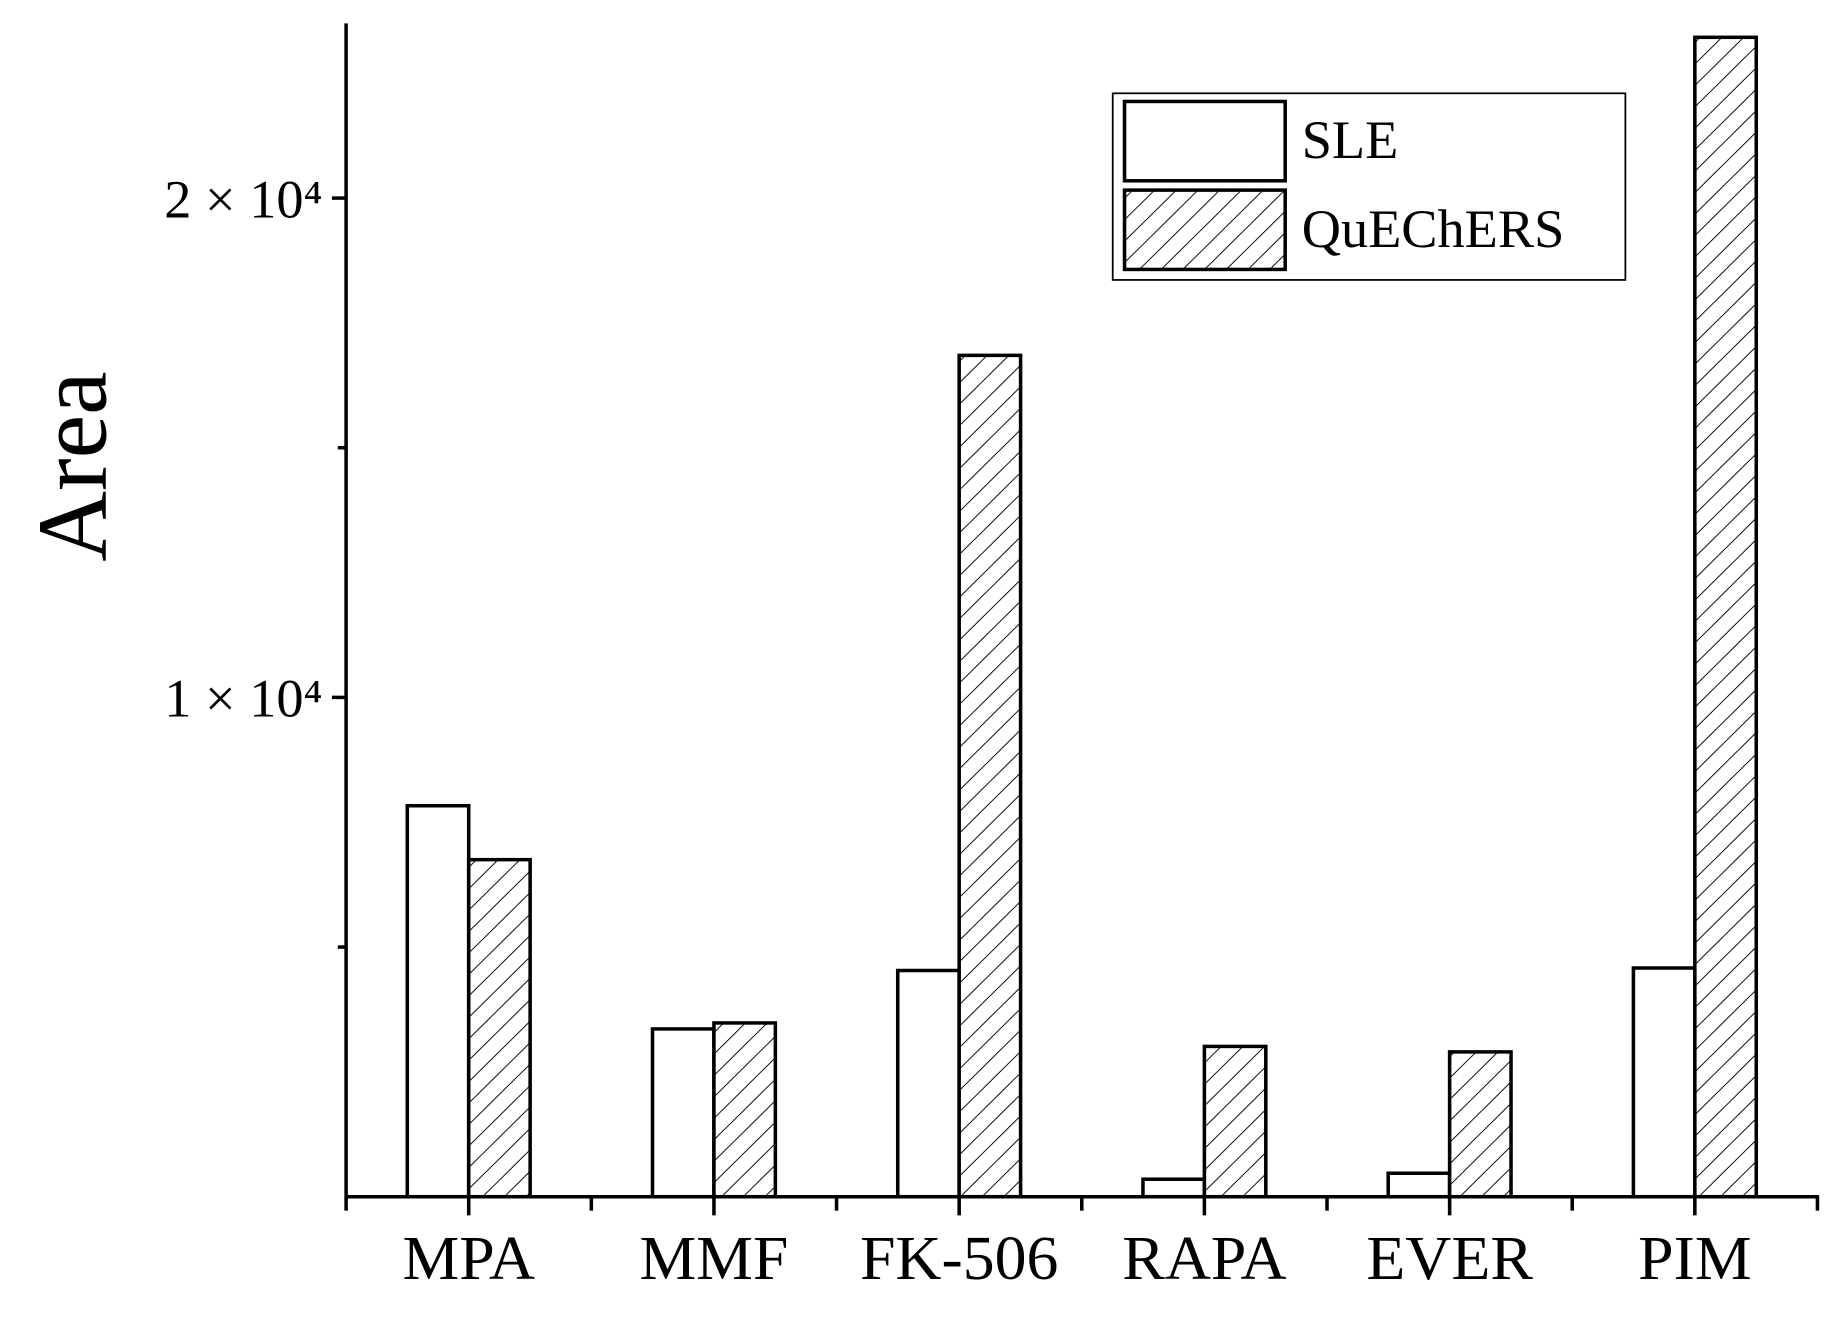  I want to click on x-tick-label: MPA, so click(469, 1258).